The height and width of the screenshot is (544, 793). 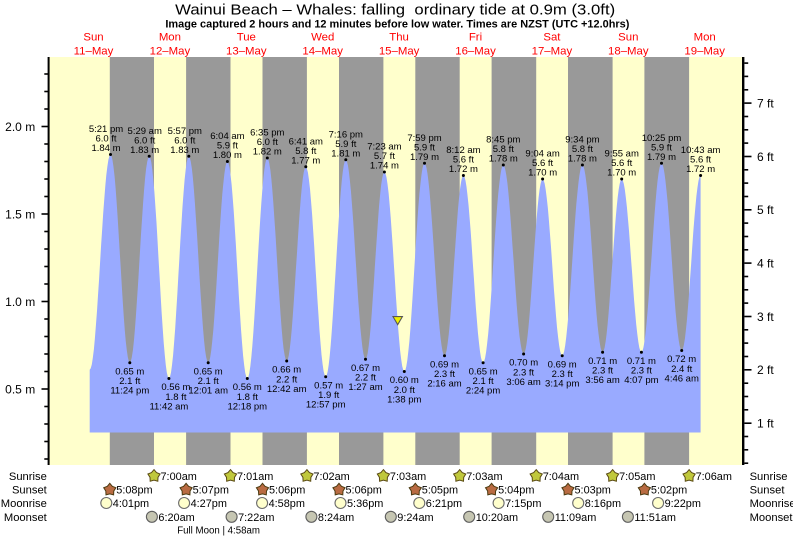 I want to click on svg-text: 7:02am, so click(x=331, y=477).